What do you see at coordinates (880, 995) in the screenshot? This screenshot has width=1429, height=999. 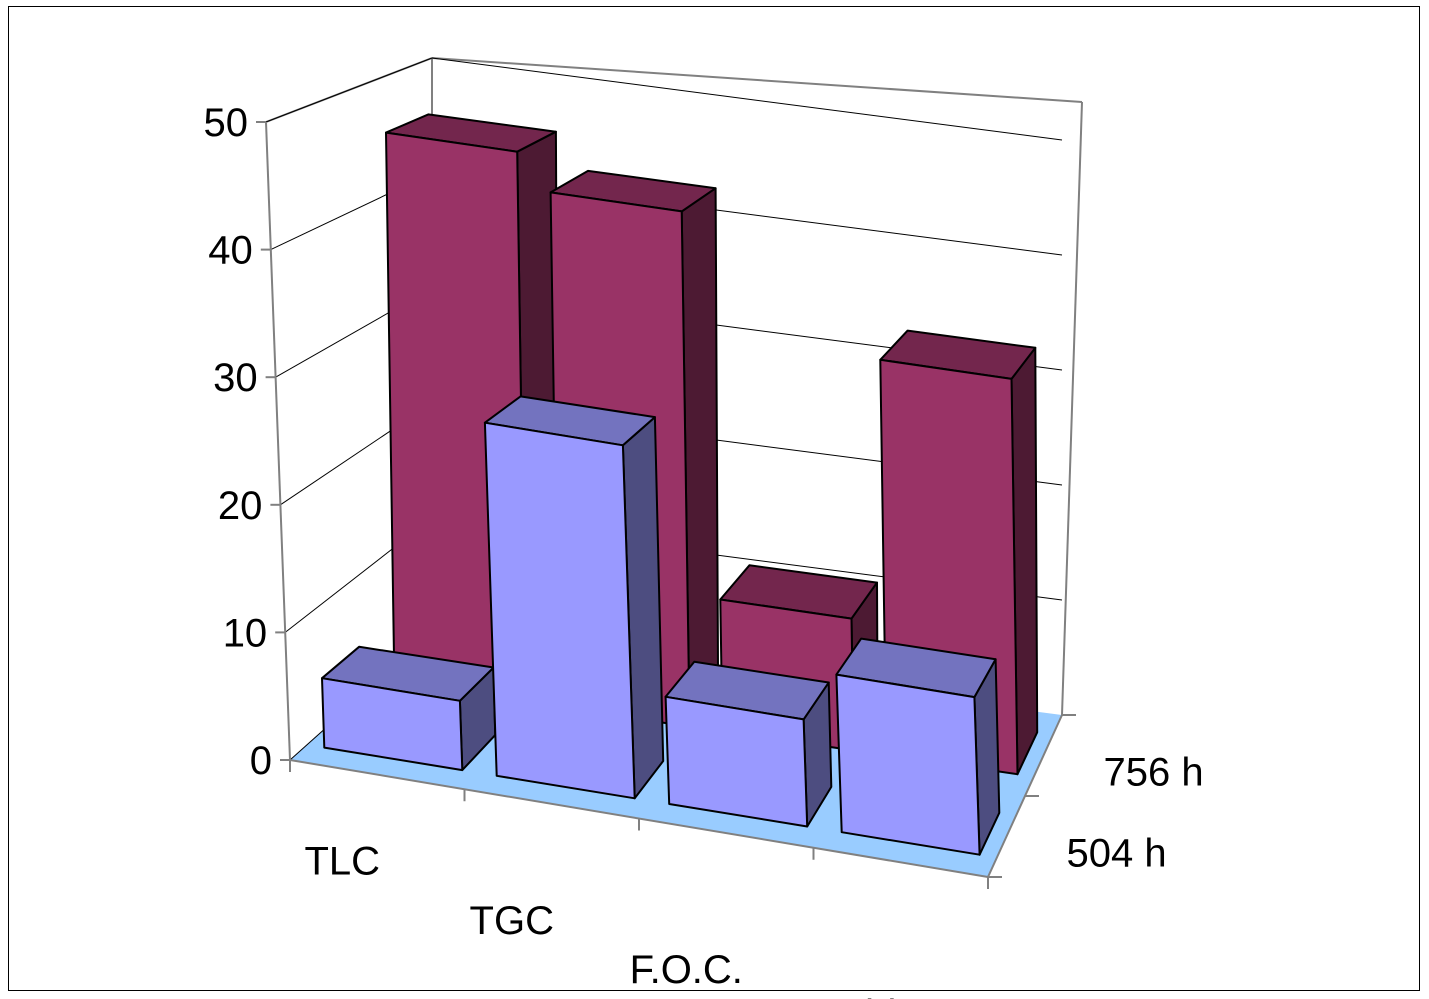 I see `x-category-label: Oxid IR` at bounding box center [880, 995].